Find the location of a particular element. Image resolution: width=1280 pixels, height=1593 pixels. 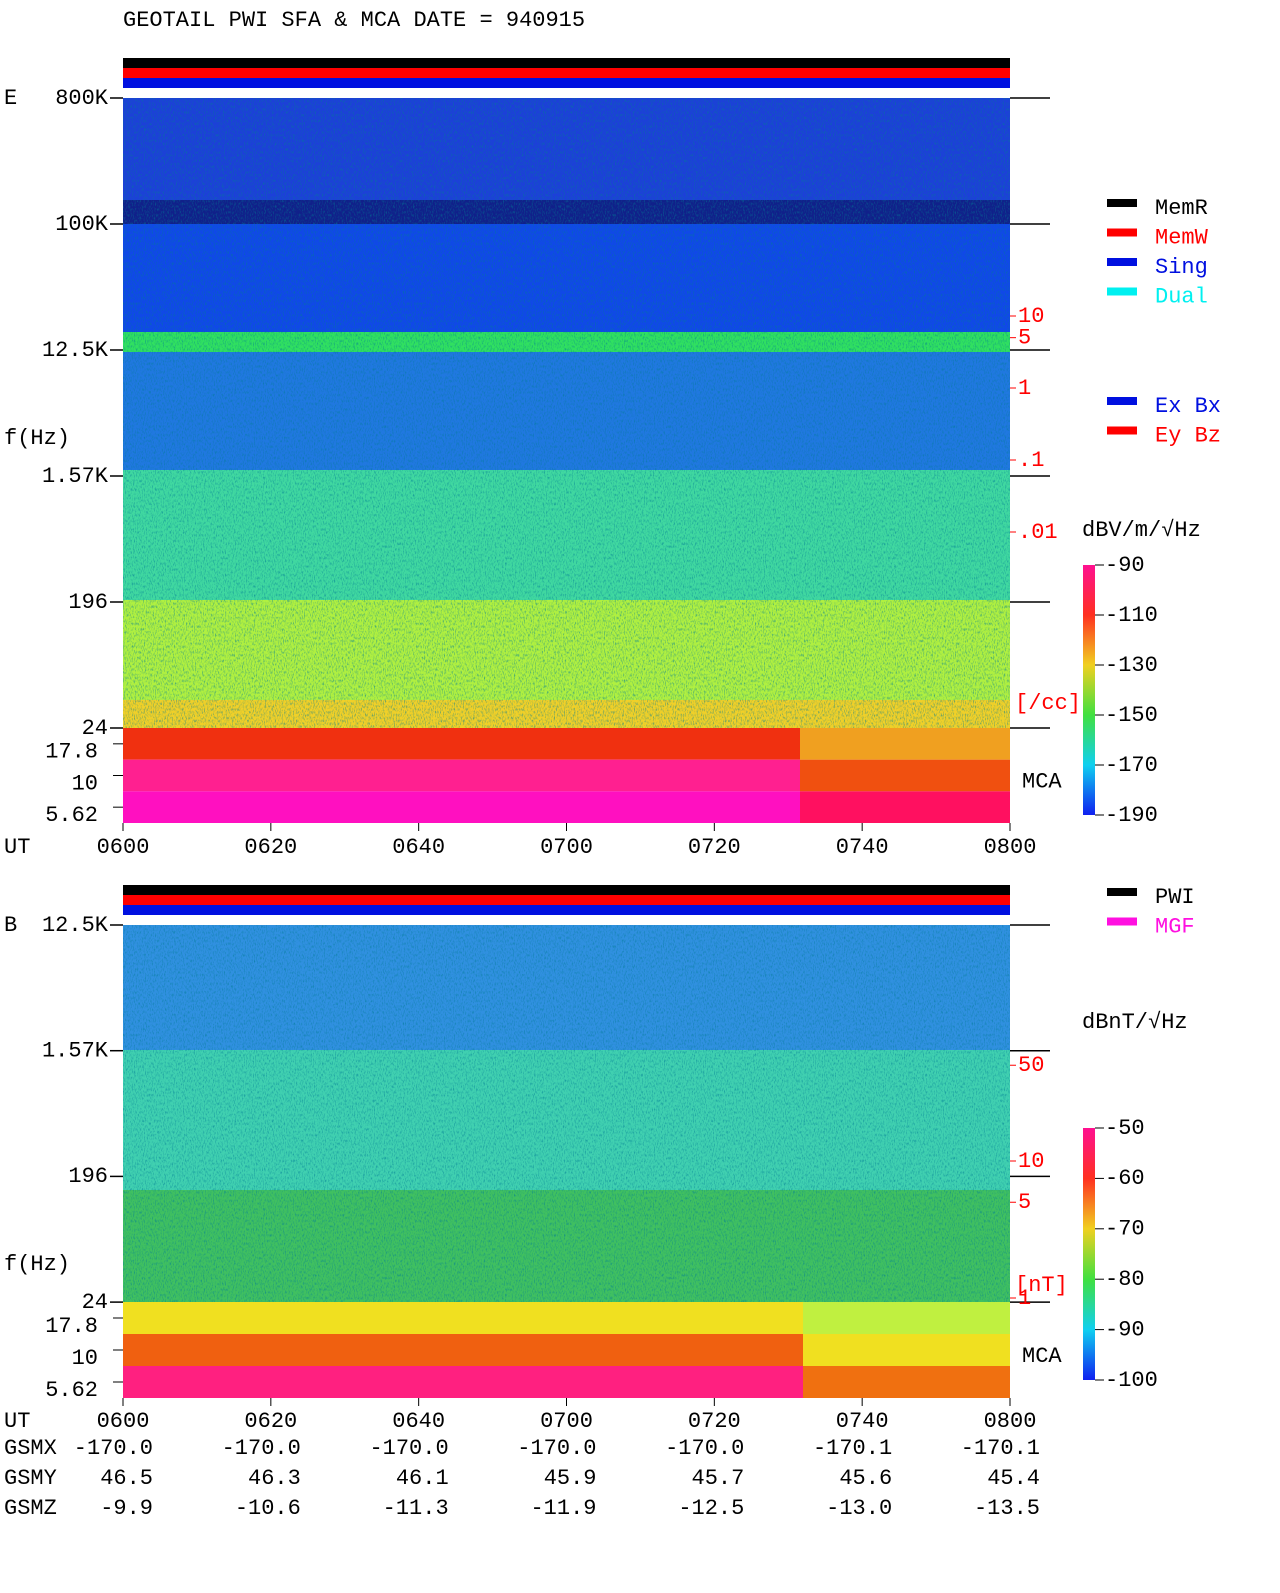

orbit-value: -10.6 is located at coordinates (268, 1508).